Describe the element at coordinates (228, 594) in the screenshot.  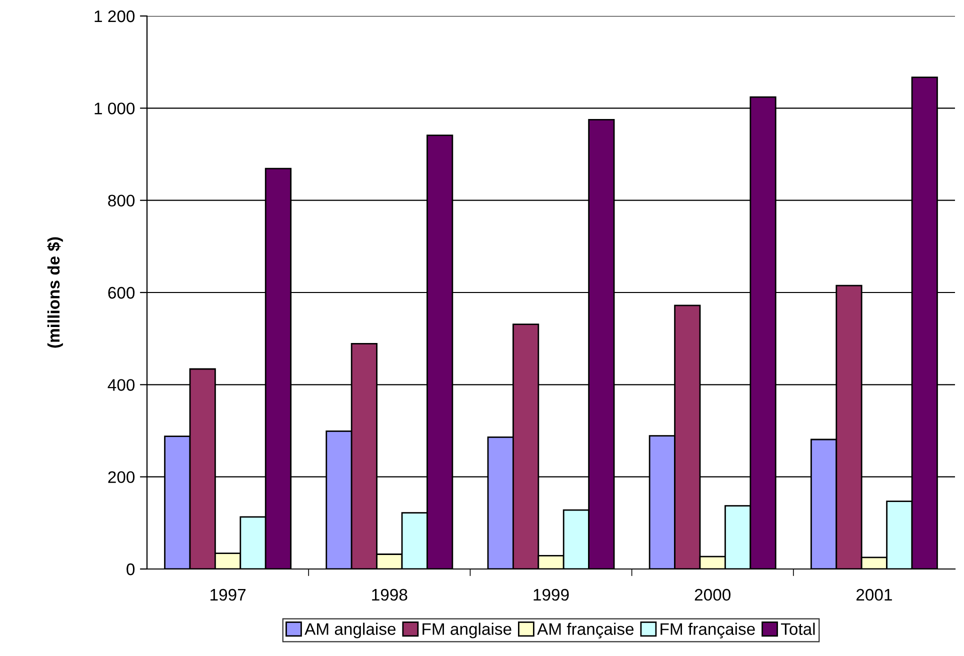
I see `x-tick-label: 1997` at that location.